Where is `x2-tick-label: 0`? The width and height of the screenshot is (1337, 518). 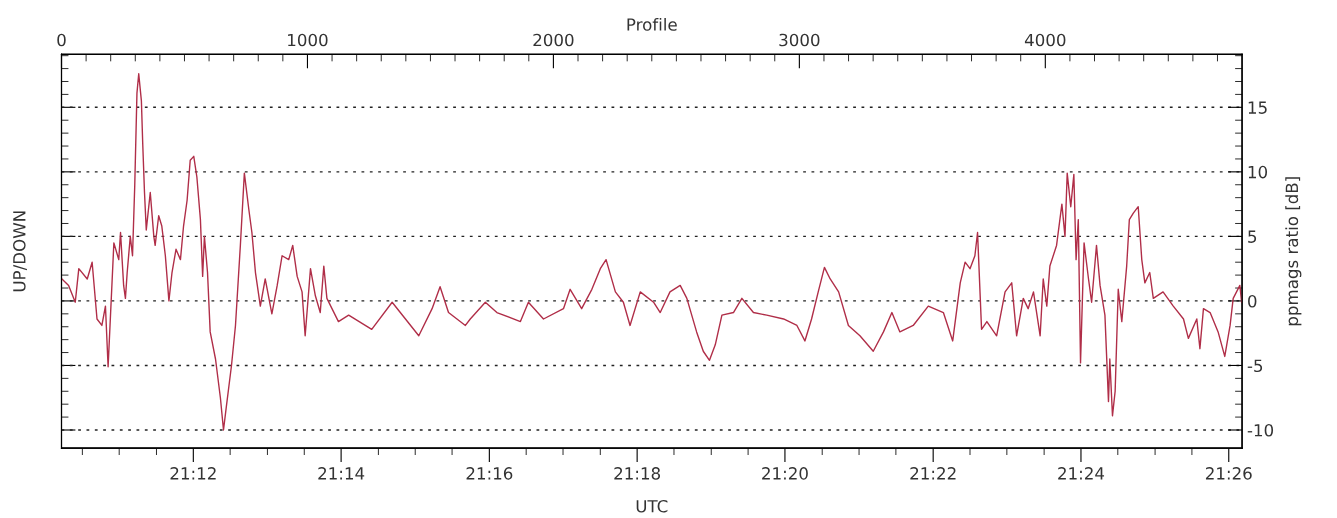 x2-tick-label: 0 is located at coordinates (61, 40).